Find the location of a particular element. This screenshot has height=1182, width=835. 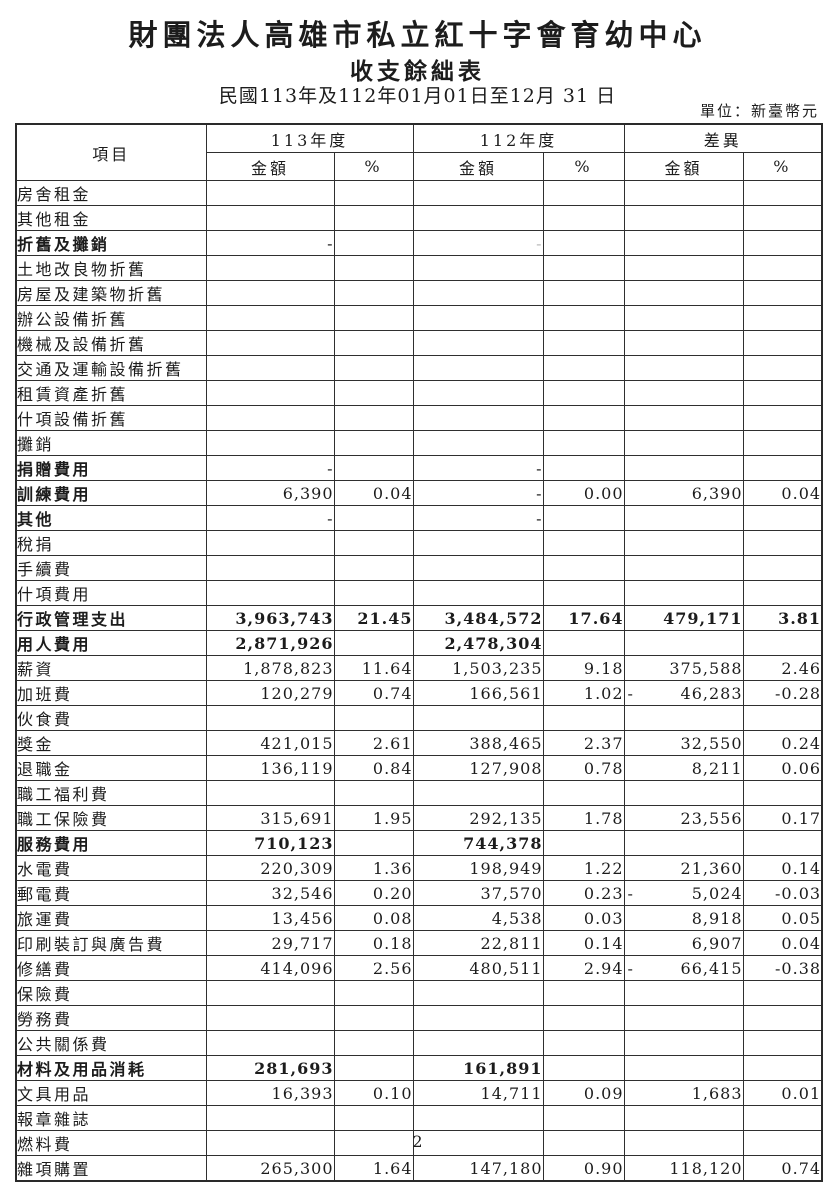

amount-112-cell: 161,891 is located at coordinates (478, 1068).